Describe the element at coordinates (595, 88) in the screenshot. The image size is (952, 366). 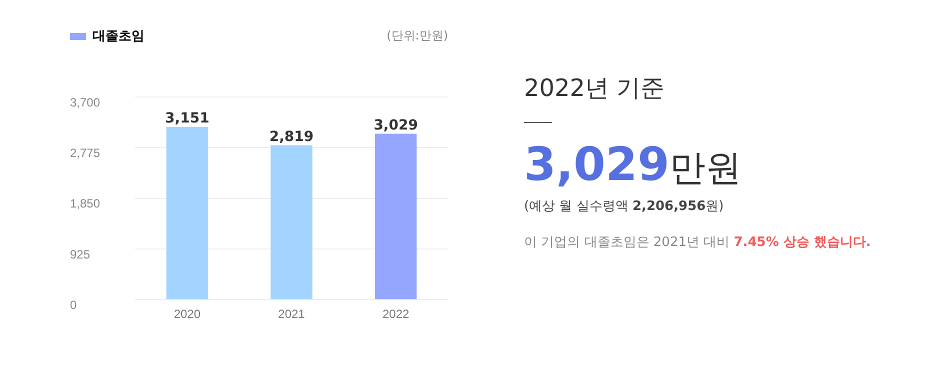
I see `text: 2022년 기준` at that location.